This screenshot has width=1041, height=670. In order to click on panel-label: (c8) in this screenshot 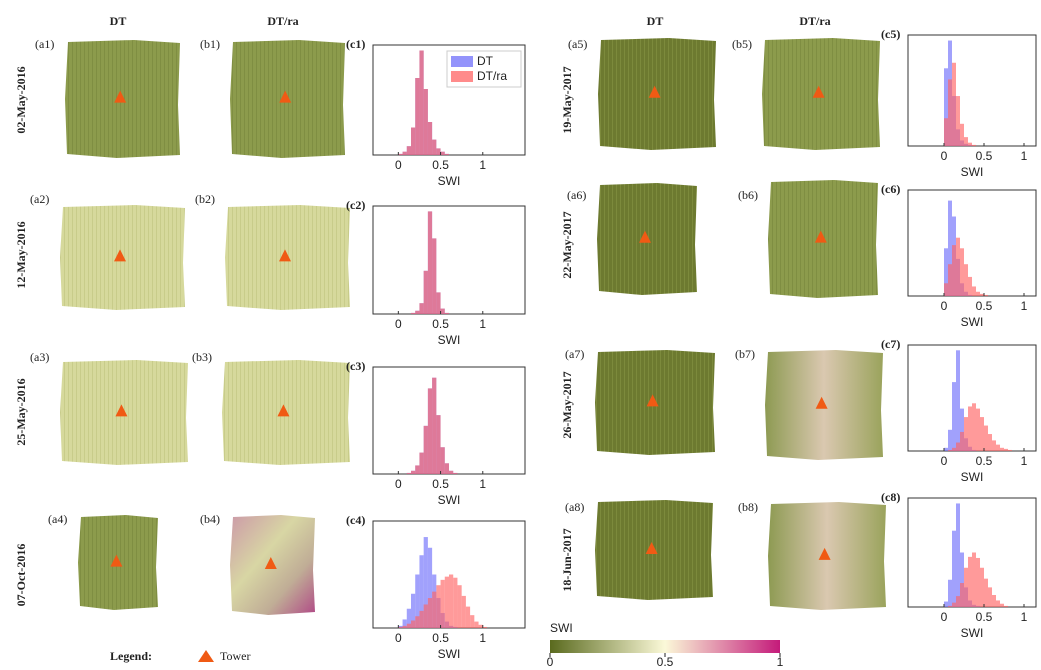, I will do `click(890, 497)`.